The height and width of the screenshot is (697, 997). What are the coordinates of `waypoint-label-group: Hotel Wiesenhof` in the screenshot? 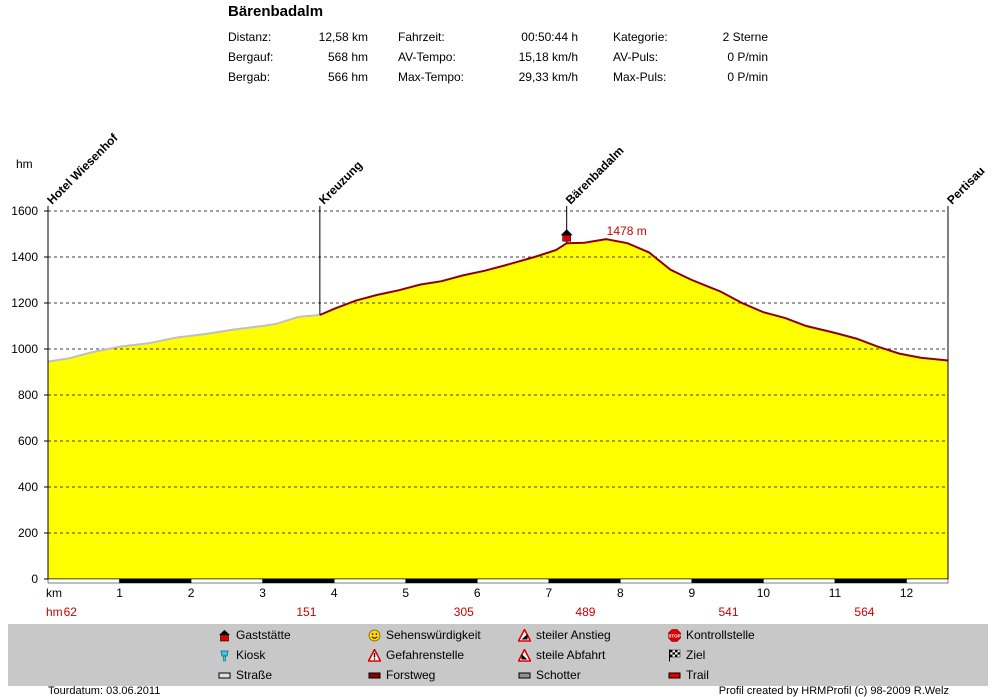 It's located at (82, 168).